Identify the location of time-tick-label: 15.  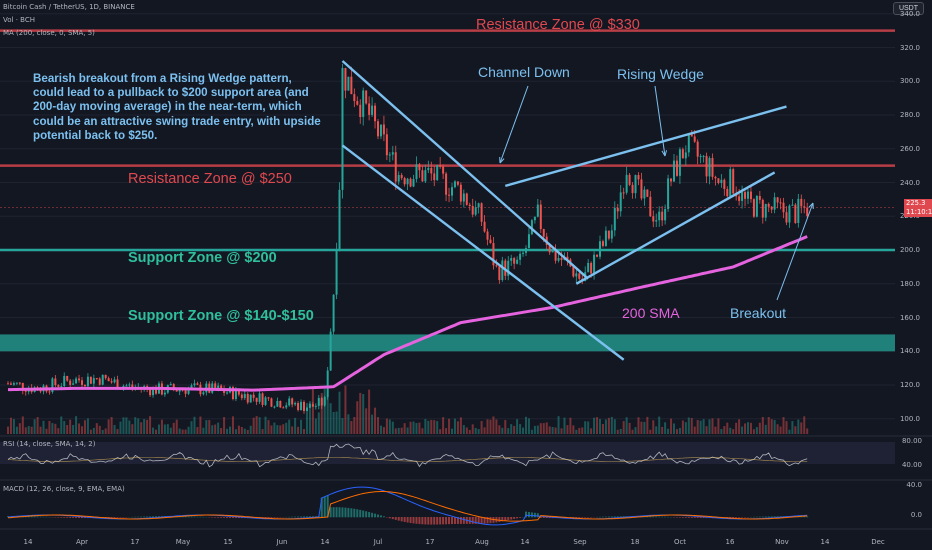
(228, 542).